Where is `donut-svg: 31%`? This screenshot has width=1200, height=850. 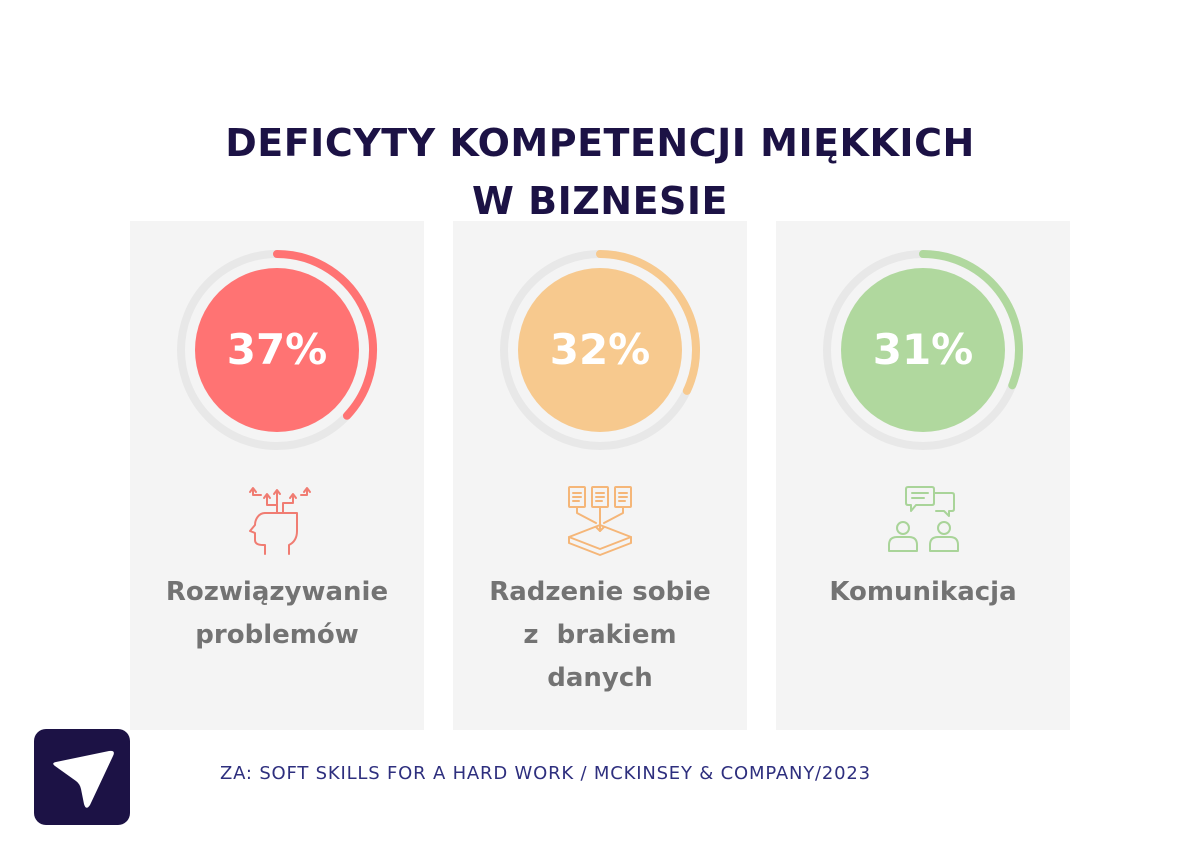
donut-svg: 31% is located at coordinates (923, 350).